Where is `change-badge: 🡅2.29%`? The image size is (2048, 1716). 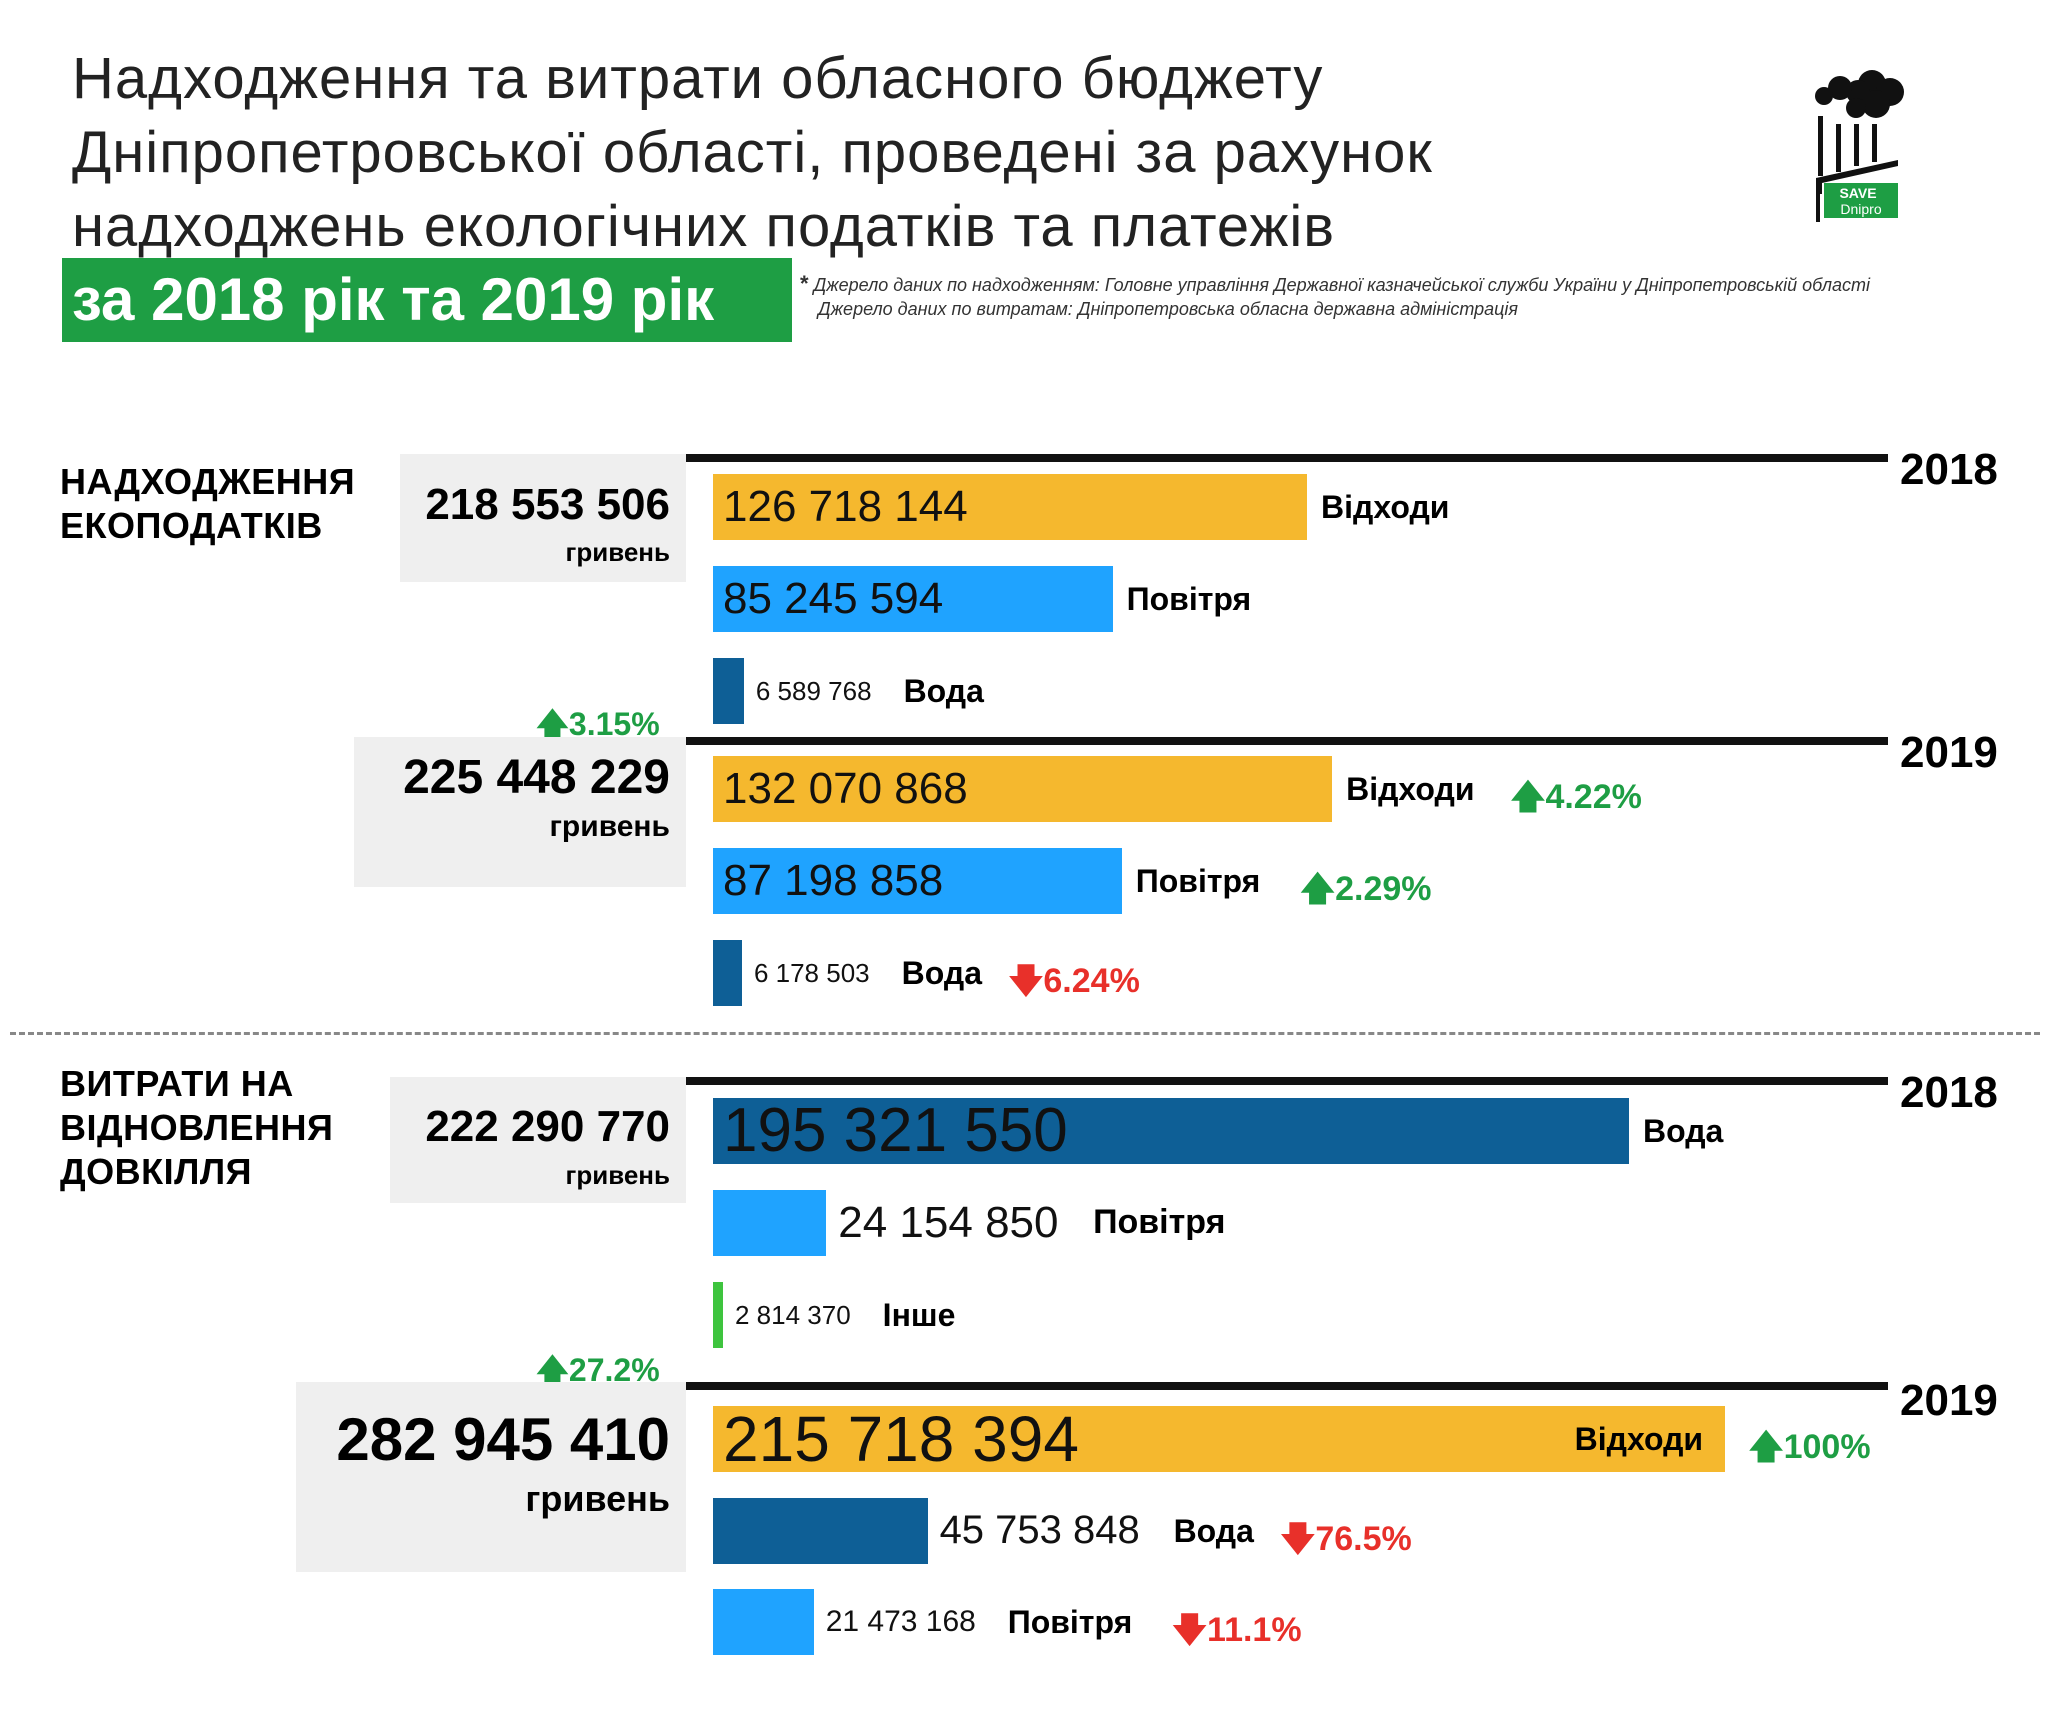
change-badge: 🡅2.29% is located at coordinates (1366, 889).